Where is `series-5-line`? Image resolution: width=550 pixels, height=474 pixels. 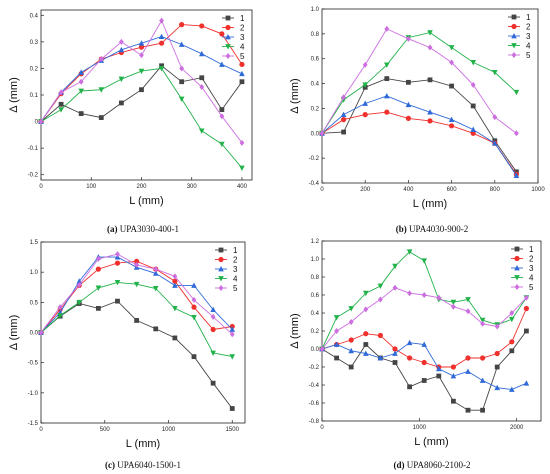
series-5-line is located at coordinates (141, 81).